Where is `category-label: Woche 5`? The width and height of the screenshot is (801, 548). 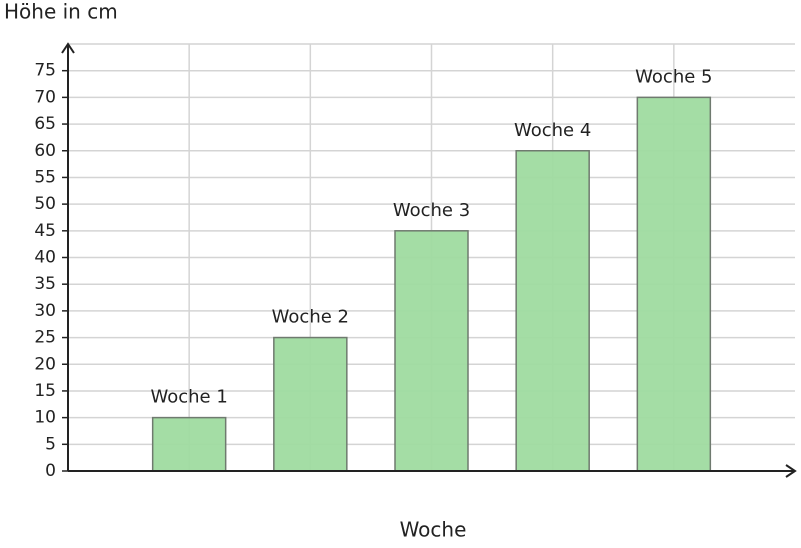
category-label: Woche 5 is located at coordinates (673, 76).